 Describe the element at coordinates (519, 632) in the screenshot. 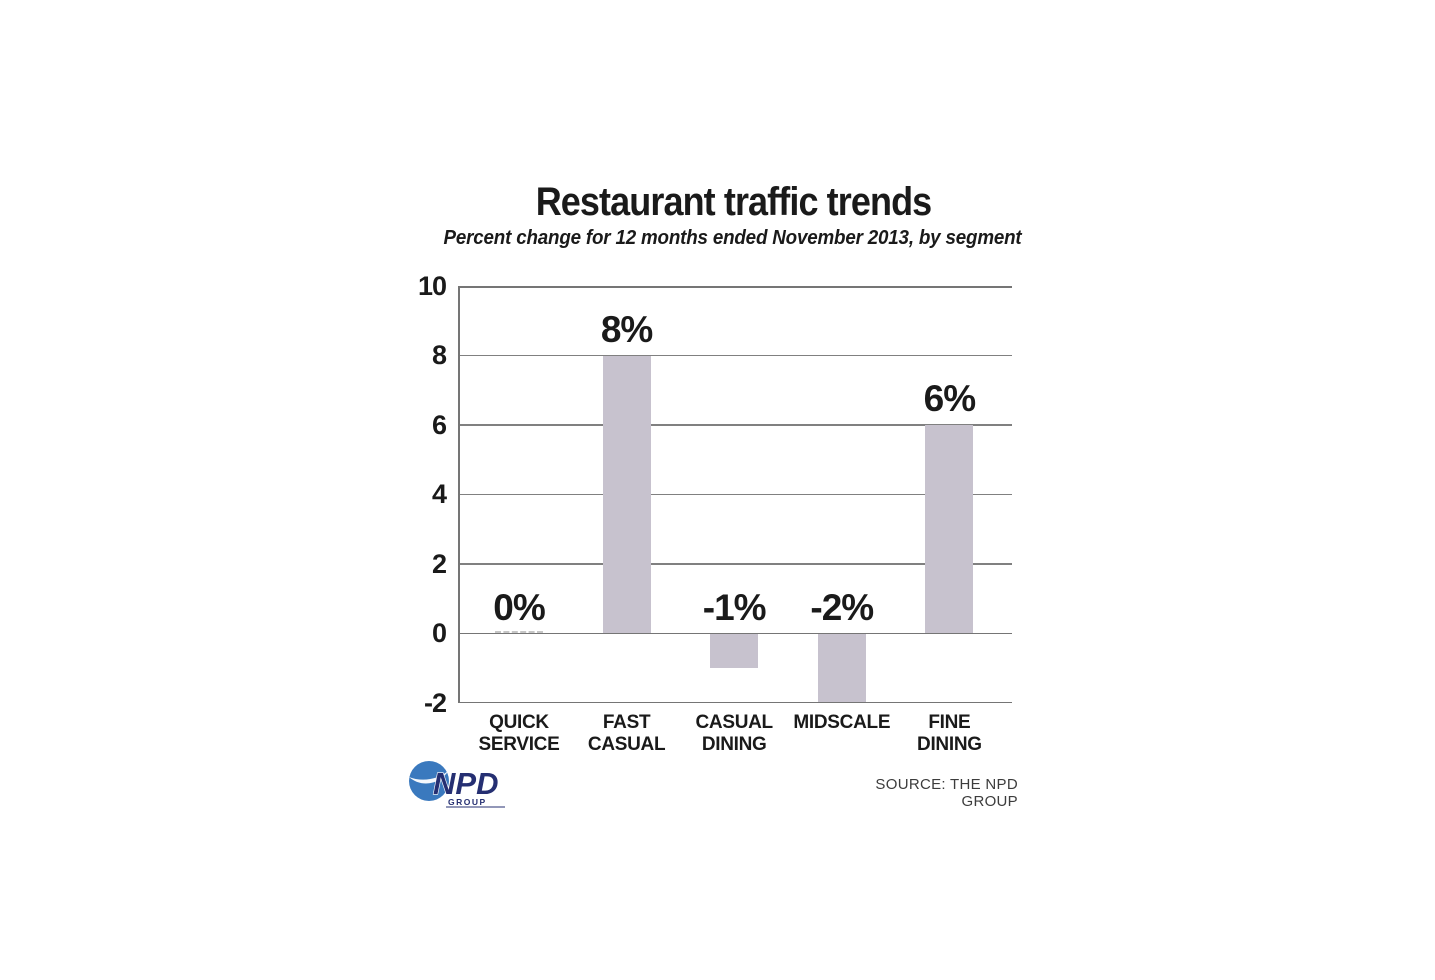

I see `zero-bar-quick-service` at that location.